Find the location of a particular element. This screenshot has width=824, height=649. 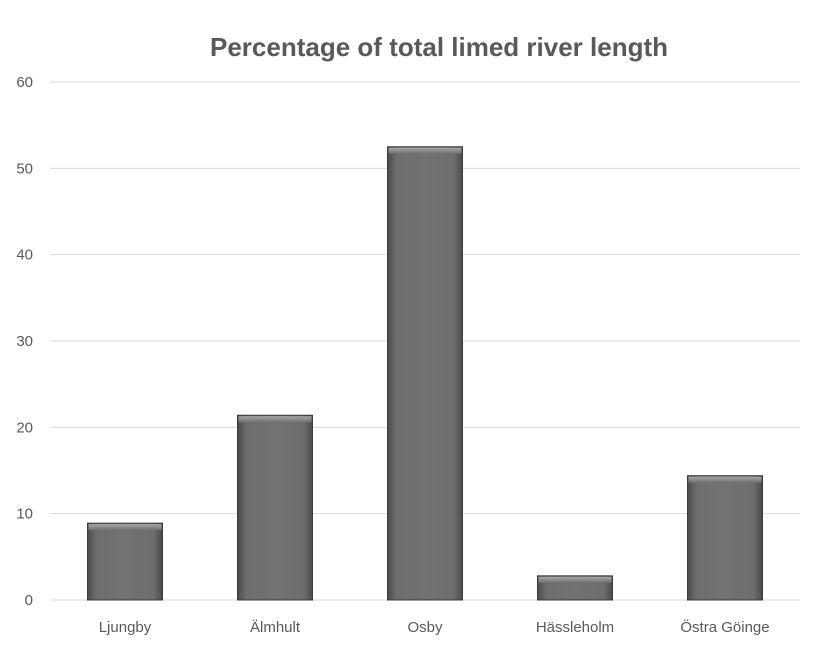

y-tick-label: 30 is located at coordinates (24, 341).